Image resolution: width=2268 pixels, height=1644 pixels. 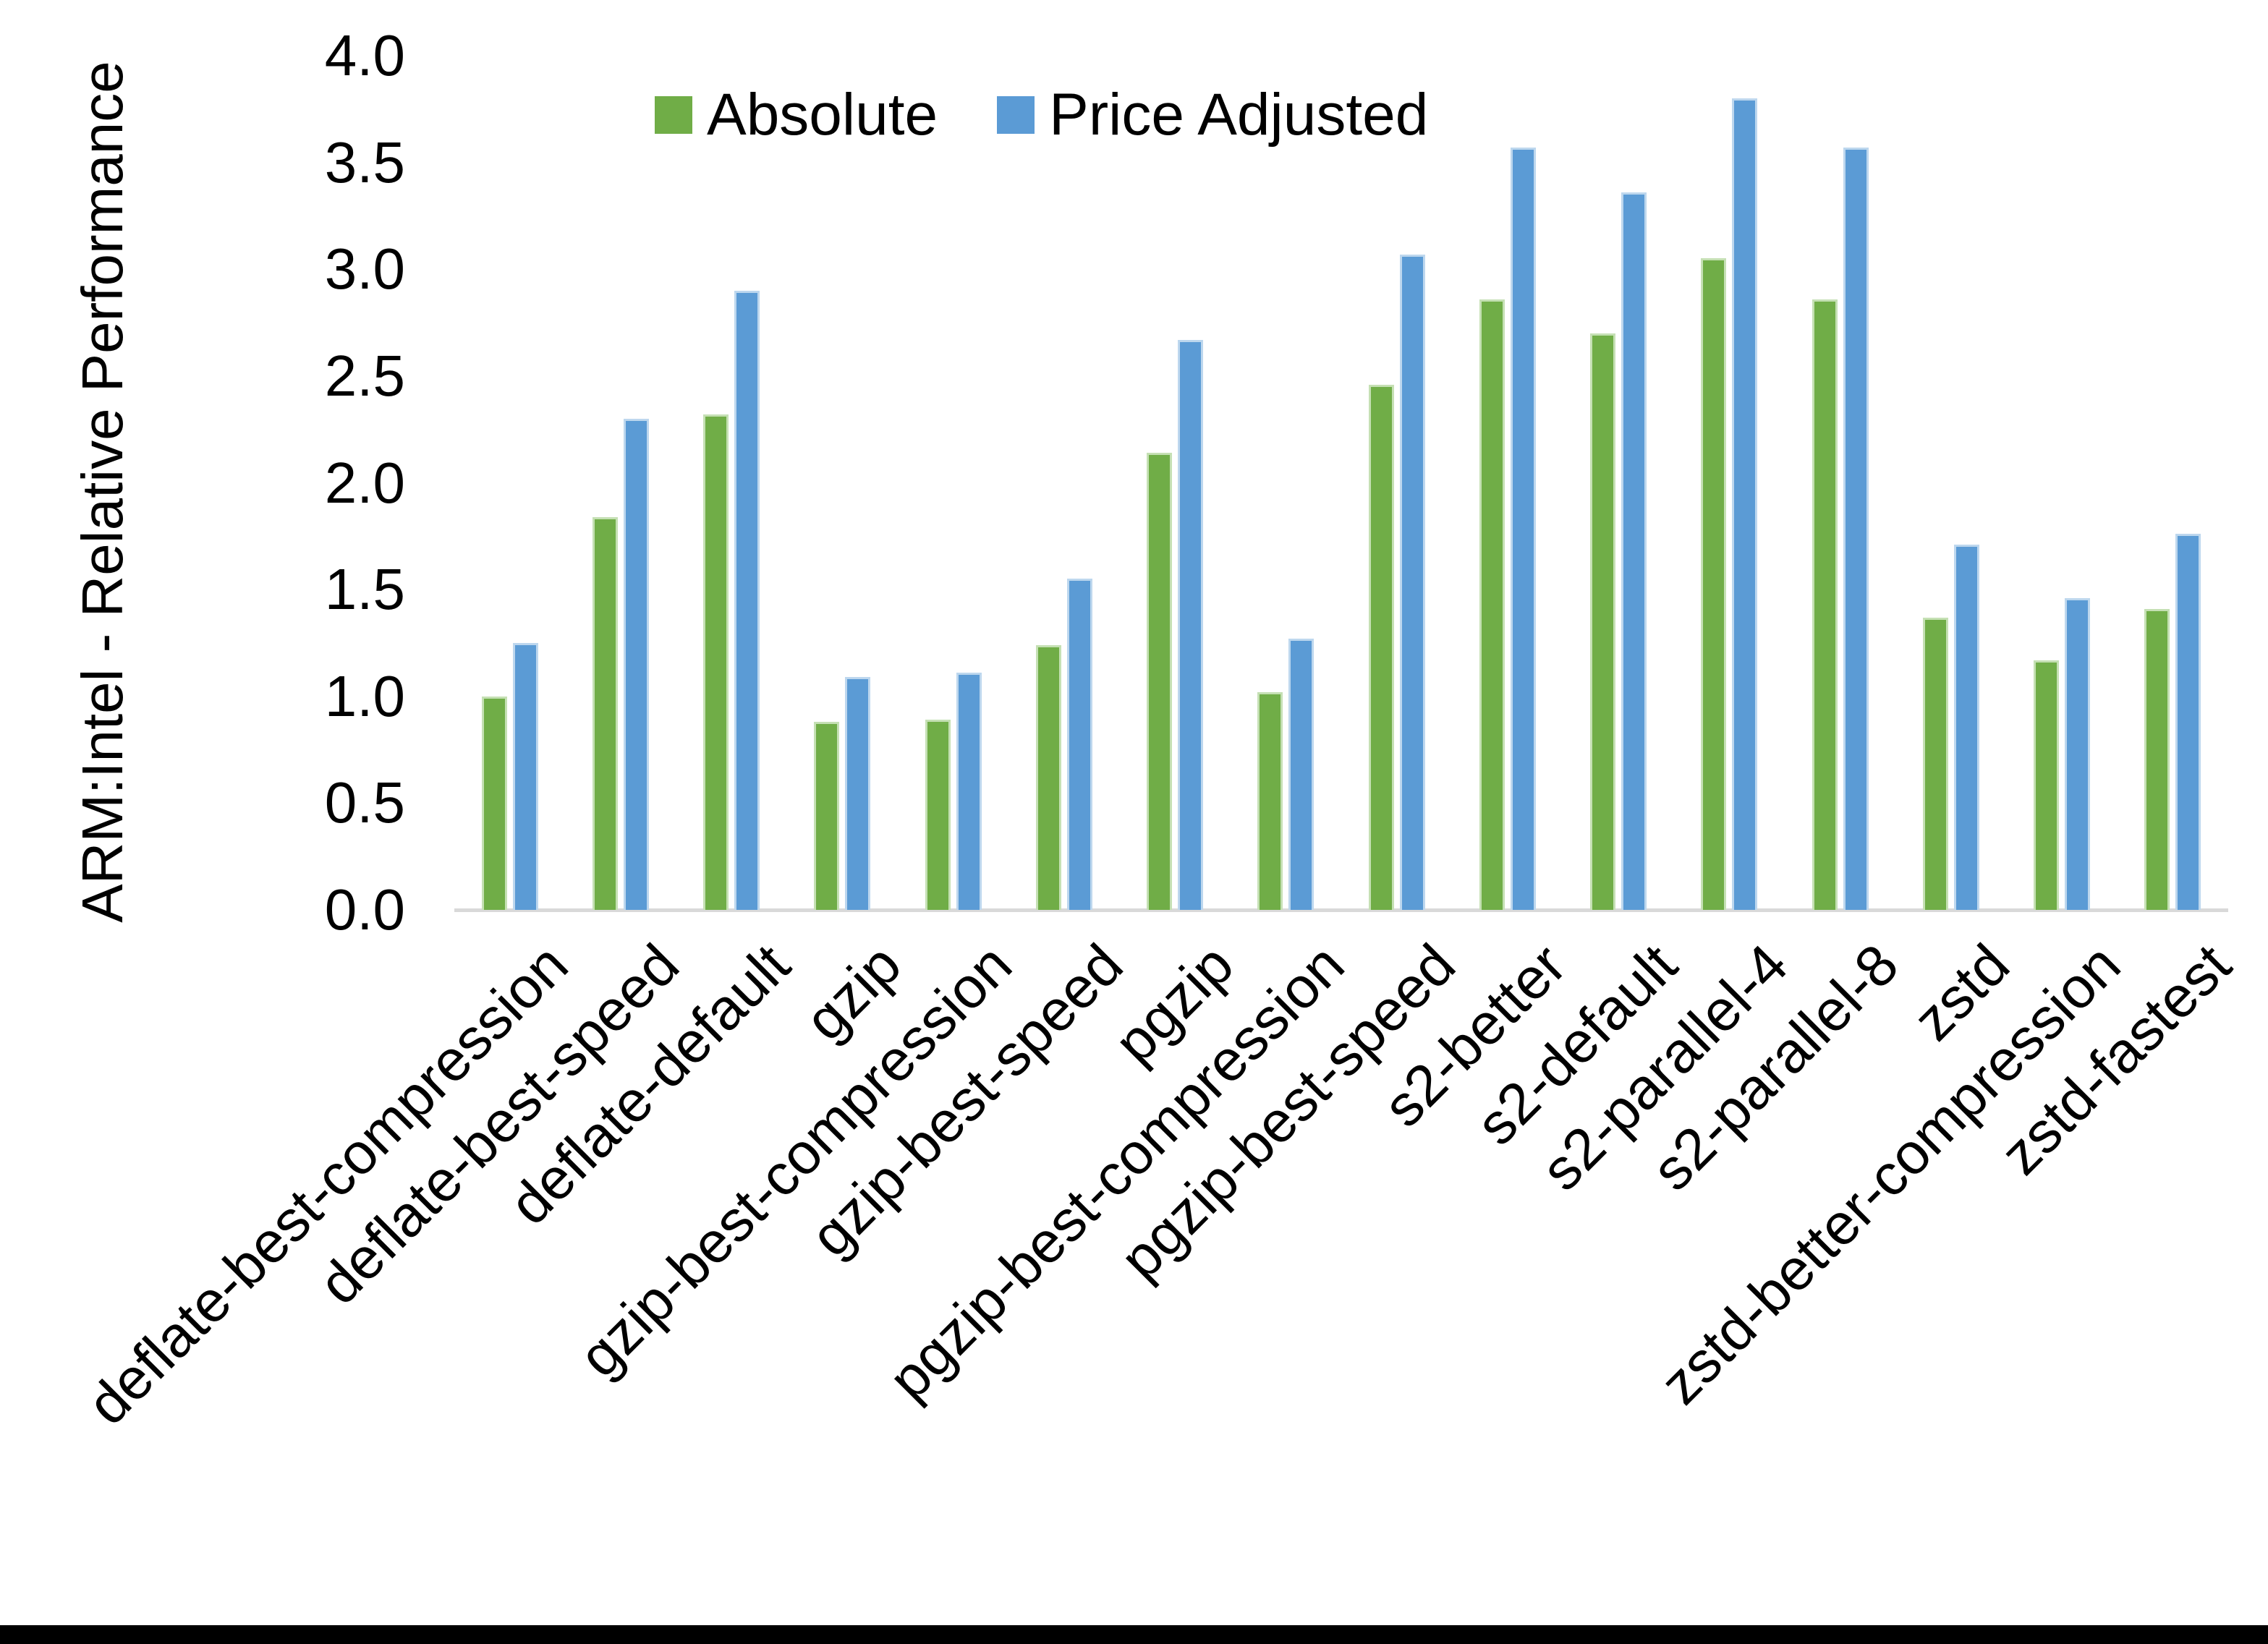 I want to click on bar-absolute-deflate-best-speed, so click(x=605, y=713).